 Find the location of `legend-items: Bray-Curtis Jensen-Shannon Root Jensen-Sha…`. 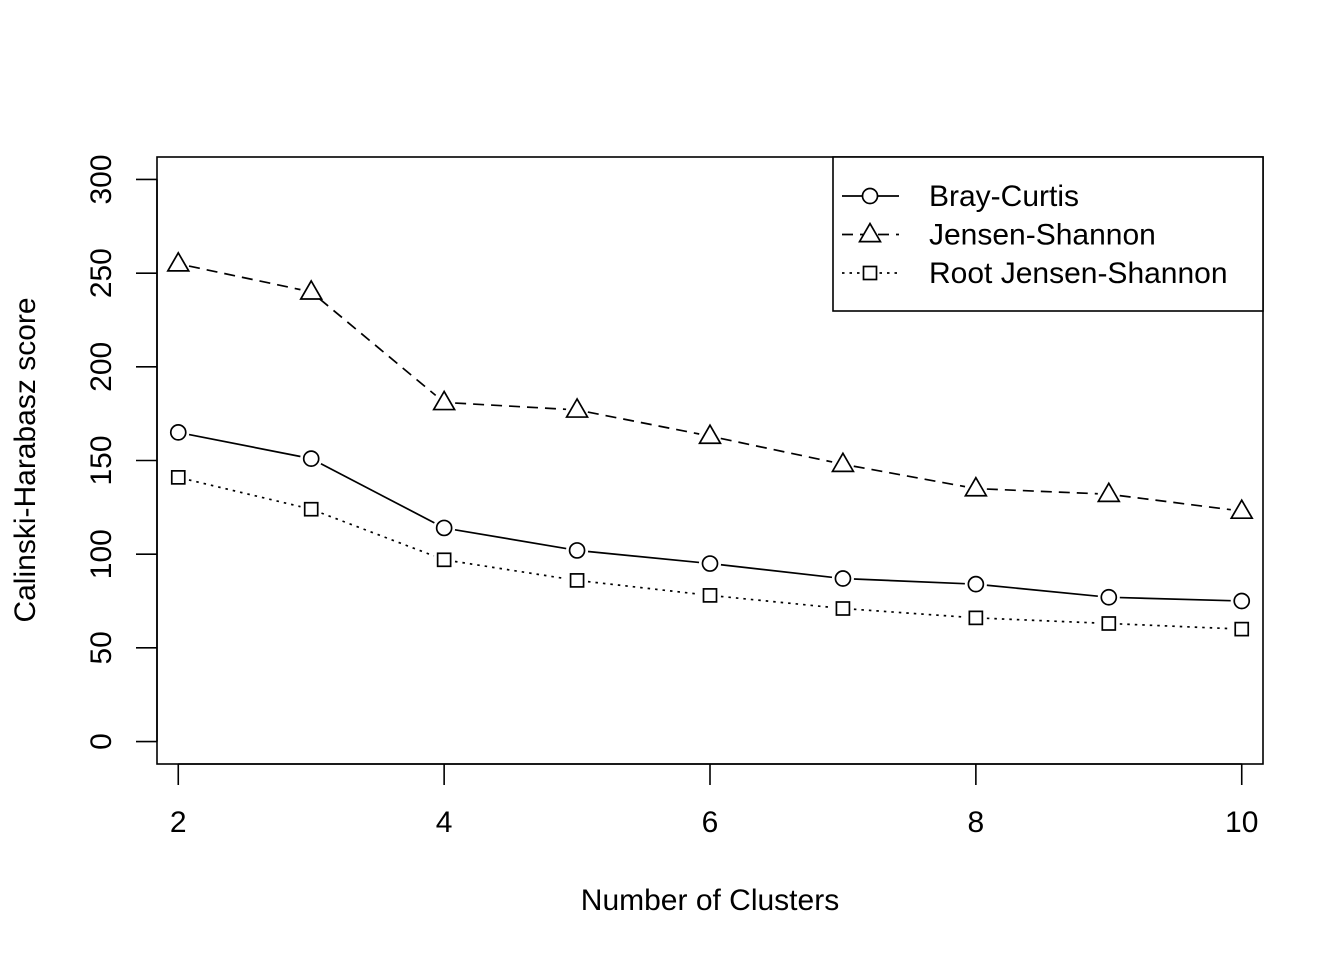

legend-items: Bray-Curtis Jensen-Shannon Root Jensen-Sha… is located at coordinates (1035, 235).